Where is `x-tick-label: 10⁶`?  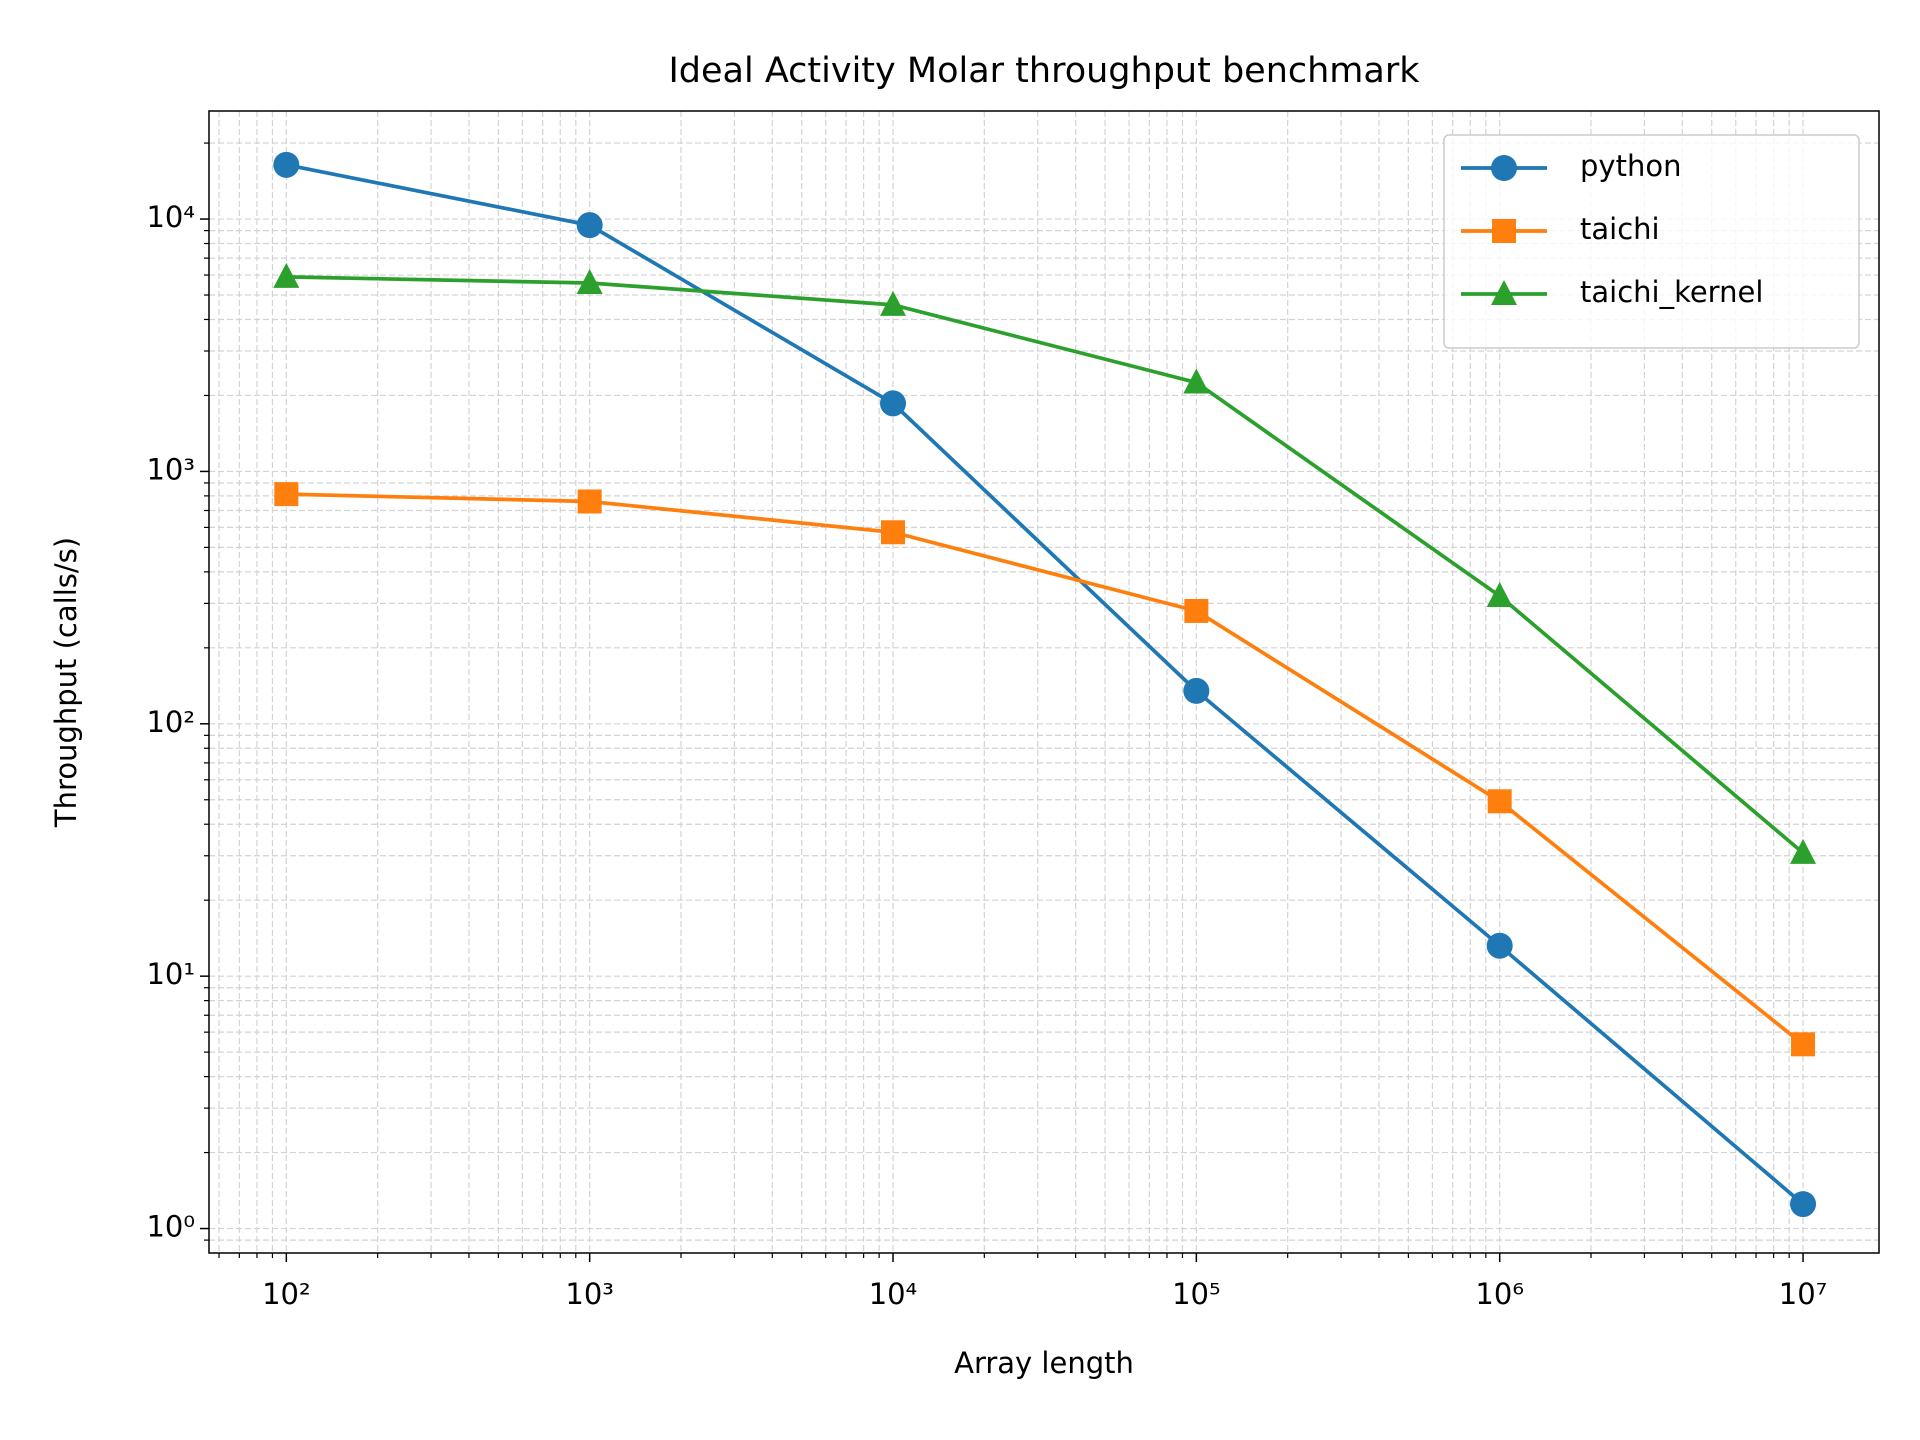 x-tick-label: 10⁶ is located at coordinates (1499, 1294).